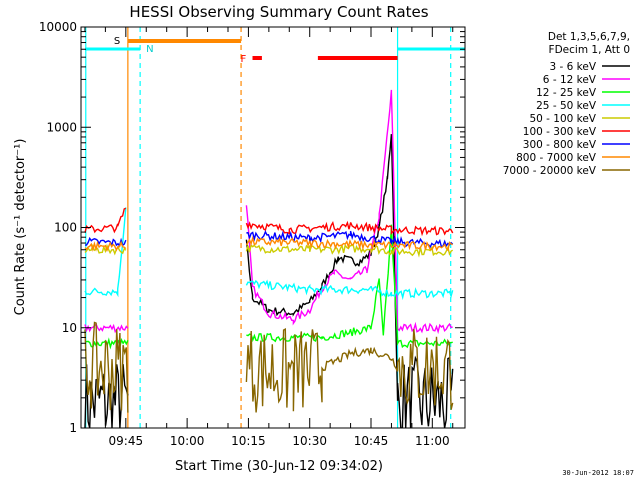 The image size is (640, 480). I want to click on date-stamp: 30-Jun-2012 18:07, so click(598, 473).